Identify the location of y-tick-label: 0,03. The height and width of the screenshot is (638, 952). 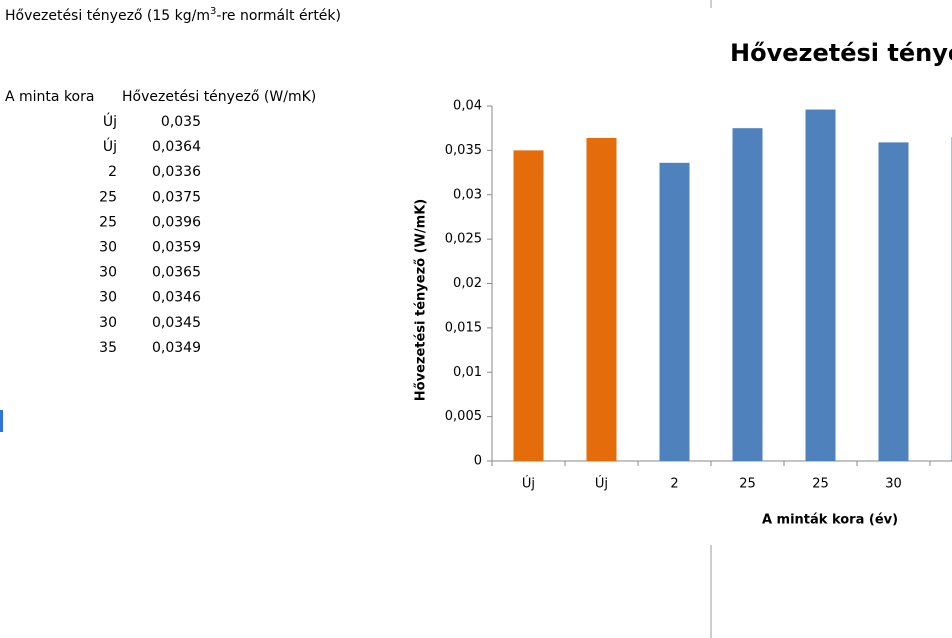
(467, 194).